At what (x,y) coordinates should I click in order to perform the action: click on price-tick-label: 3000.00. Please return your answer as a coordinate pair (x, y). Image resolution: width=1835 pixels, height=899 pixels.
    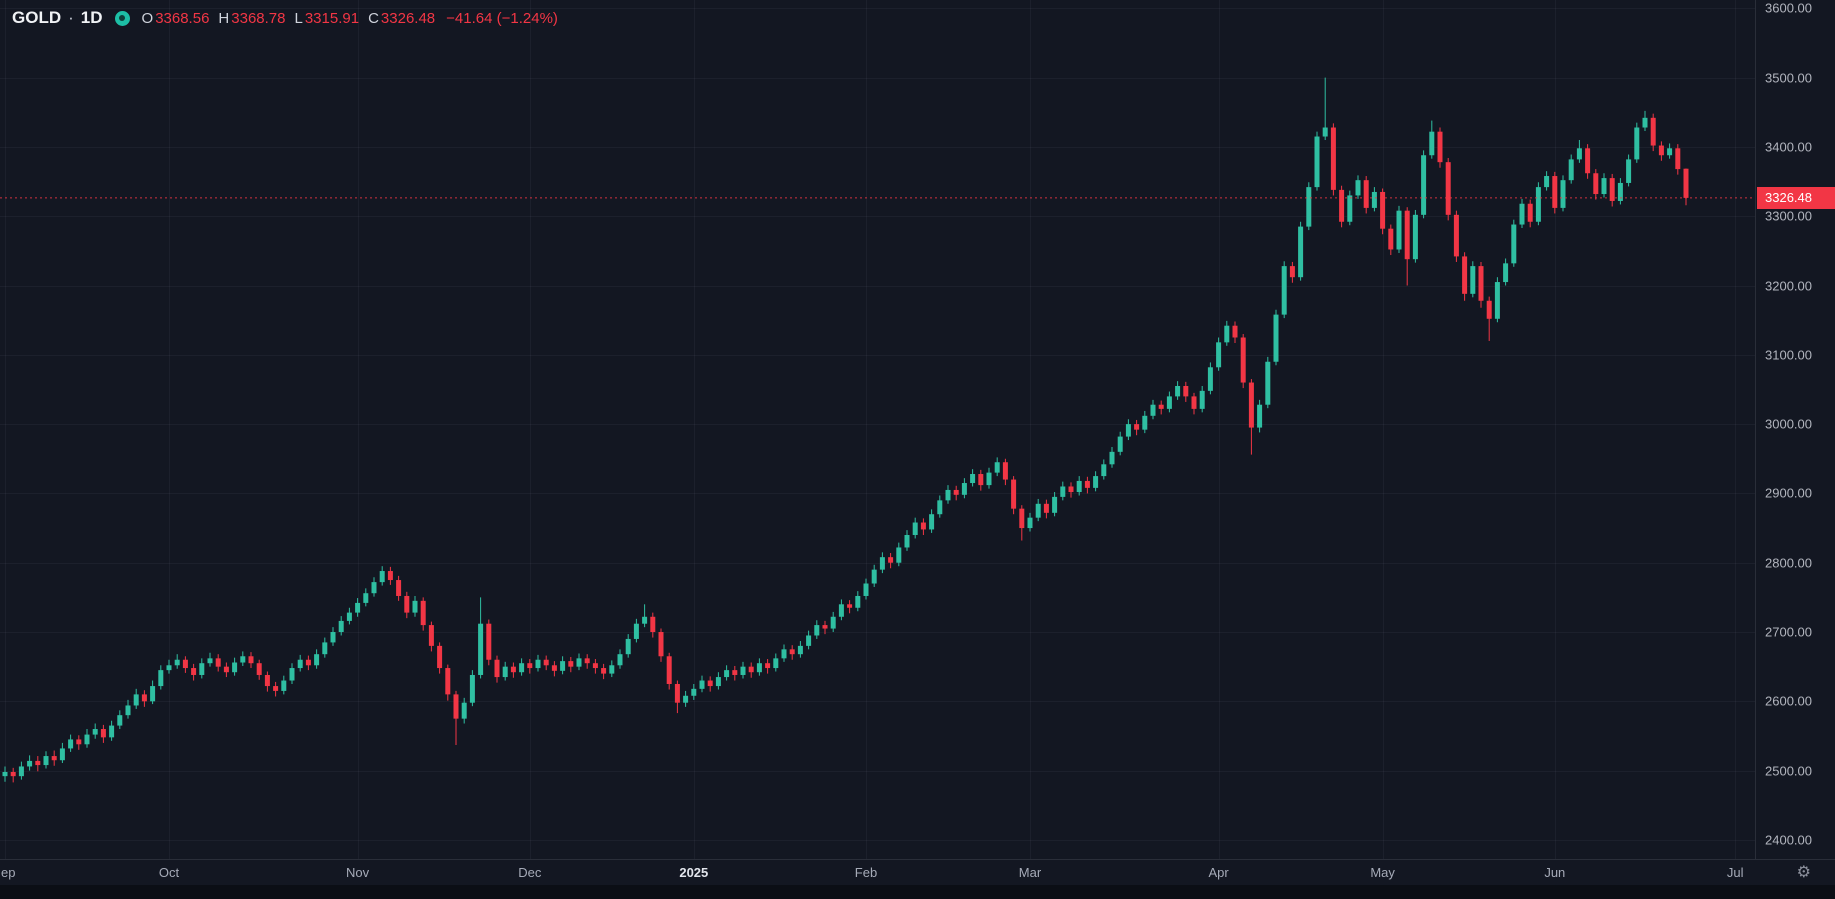
    Looking at the image, I should click on (1788, 424).